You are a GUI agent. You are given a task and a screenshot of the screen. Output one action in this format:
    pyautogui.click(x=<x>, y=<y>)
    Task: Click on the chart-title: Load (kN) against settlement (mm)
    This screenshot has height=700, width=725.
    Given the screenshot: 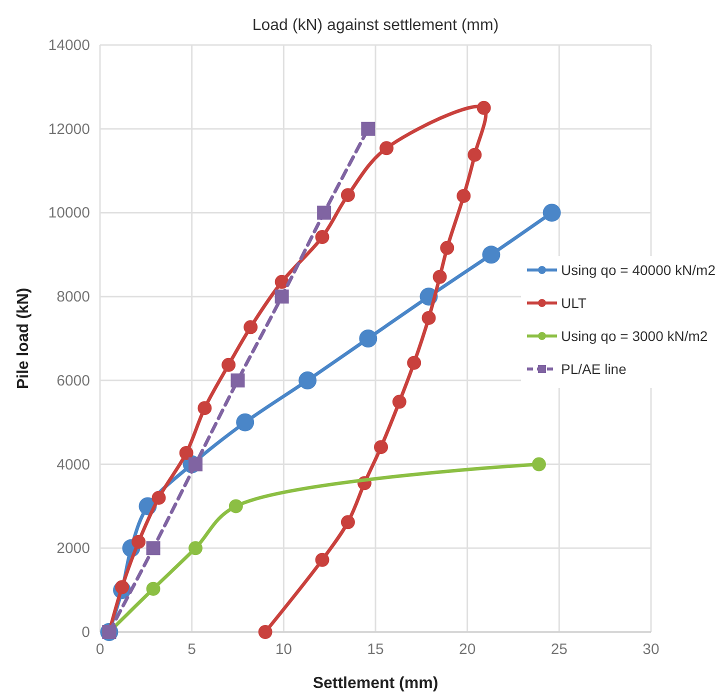 What is the action you would take?
    pyautogui.click(x=375, y=25)
    